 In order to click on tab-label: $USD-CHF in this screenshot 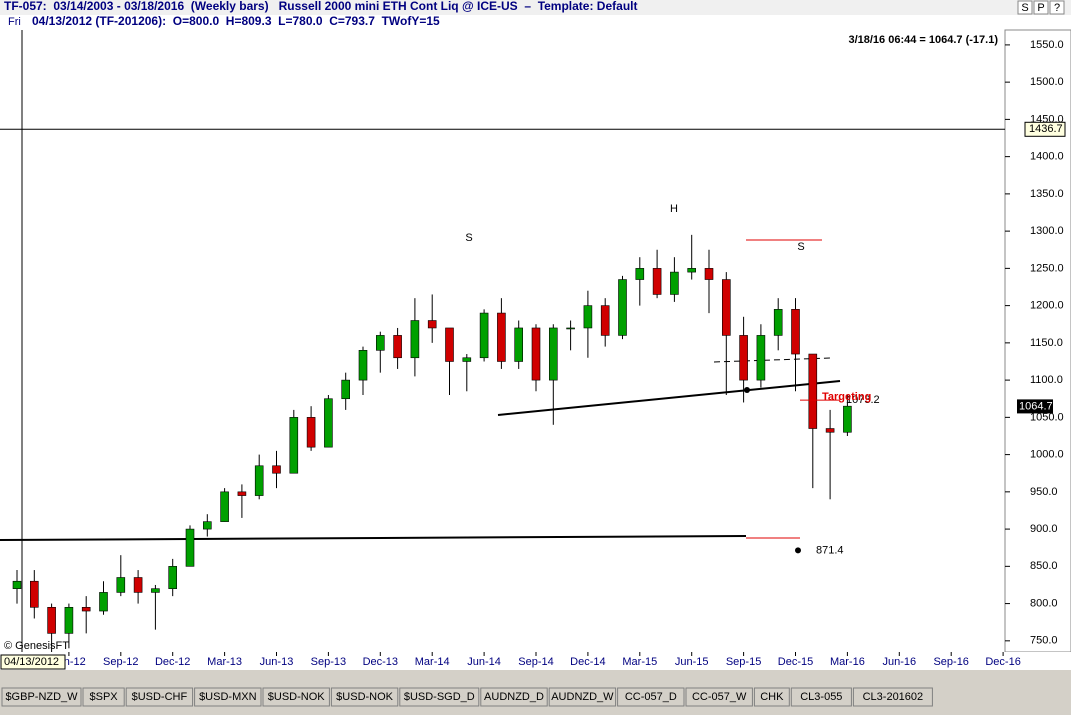, I will do `click(160, 697)`.